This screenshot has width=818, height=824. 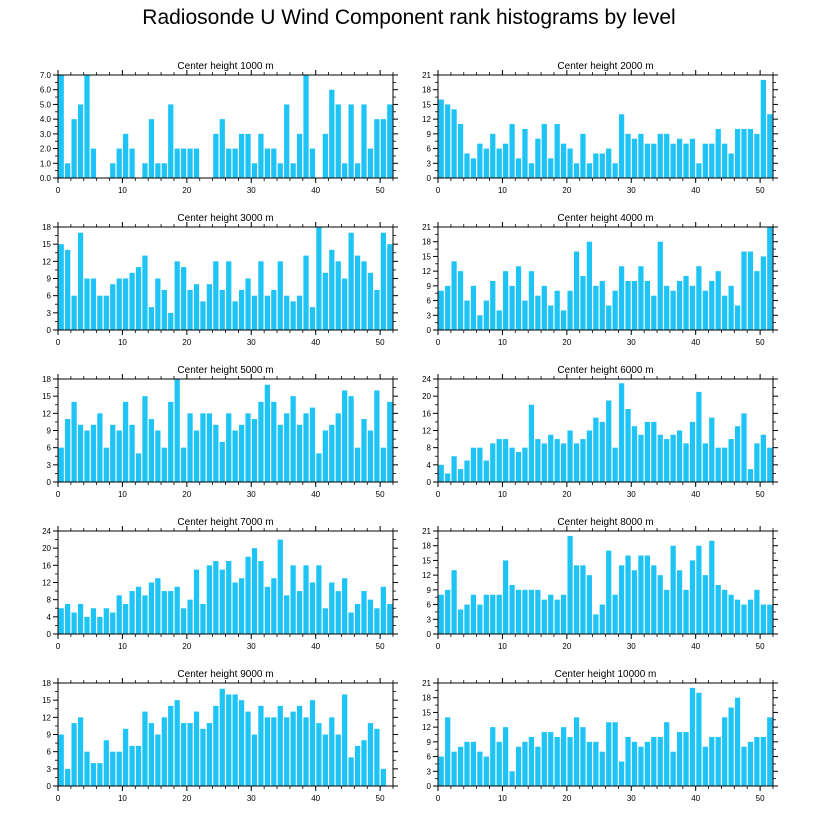 What do you see at coordinates (380, 342) in the screenshot?
I see `x-tick-label: 50` at bounding box center [380, 342].